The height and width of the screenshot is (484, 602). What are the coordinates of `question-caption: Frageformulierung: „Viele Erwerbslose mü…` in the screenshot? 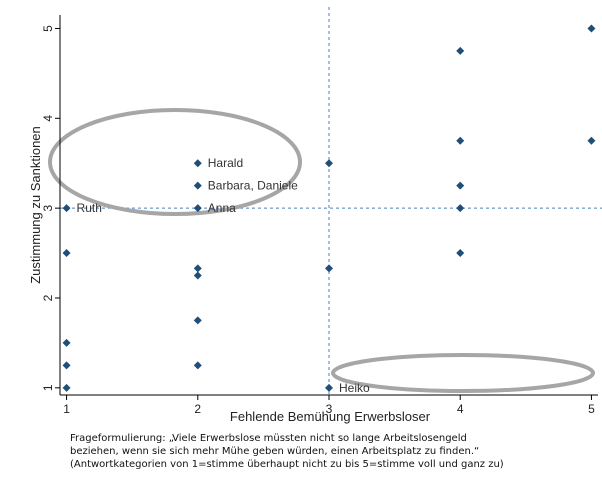 It's located at (330, 451).